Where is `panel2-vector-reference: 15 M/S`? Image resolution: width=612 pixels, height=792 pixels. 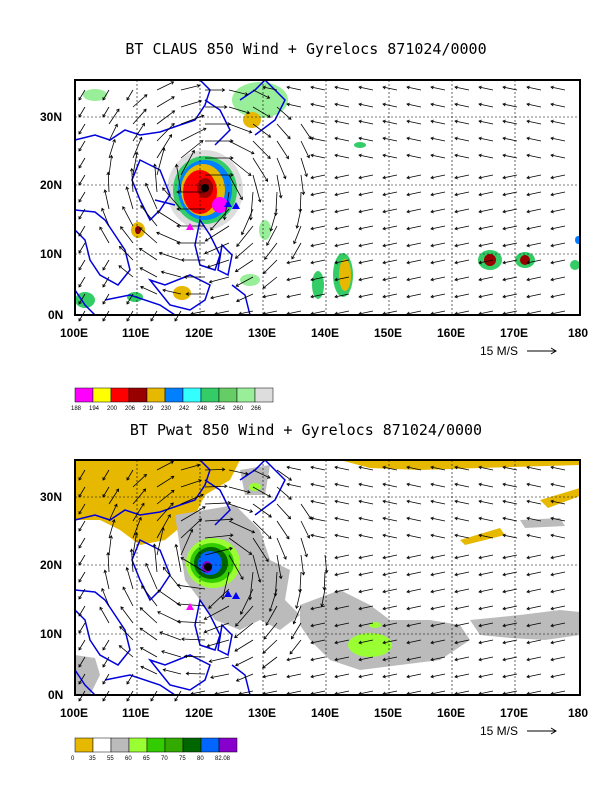
panel2-vector-reference: 15 M/S is located at coordinates (518, 731).